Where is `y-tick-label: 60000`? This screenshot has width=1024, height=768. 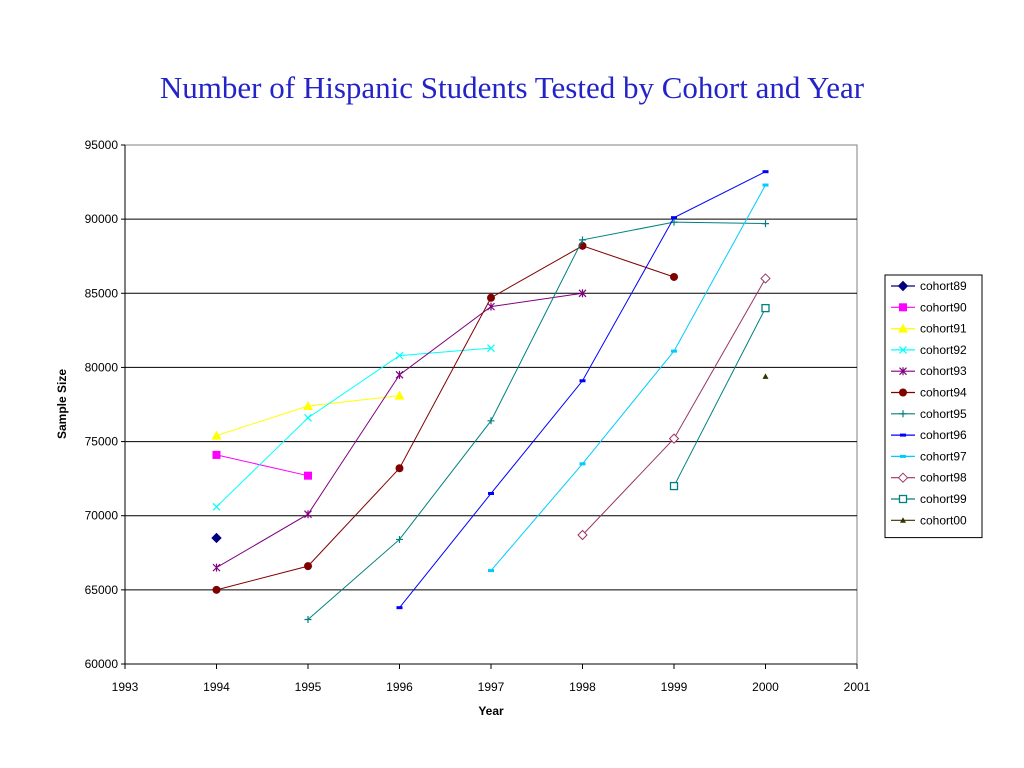
y-tick-label: 60000 is located at coordinates (102, 664).